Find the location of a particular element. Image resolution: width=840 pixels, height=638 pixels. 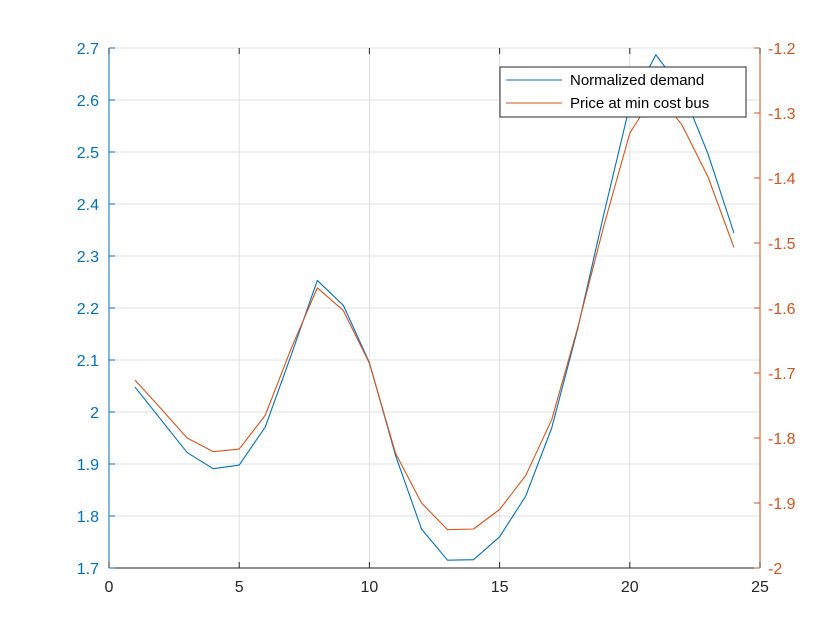

y-right-tick-label: -1.9 is located at coordinates (782, 504).